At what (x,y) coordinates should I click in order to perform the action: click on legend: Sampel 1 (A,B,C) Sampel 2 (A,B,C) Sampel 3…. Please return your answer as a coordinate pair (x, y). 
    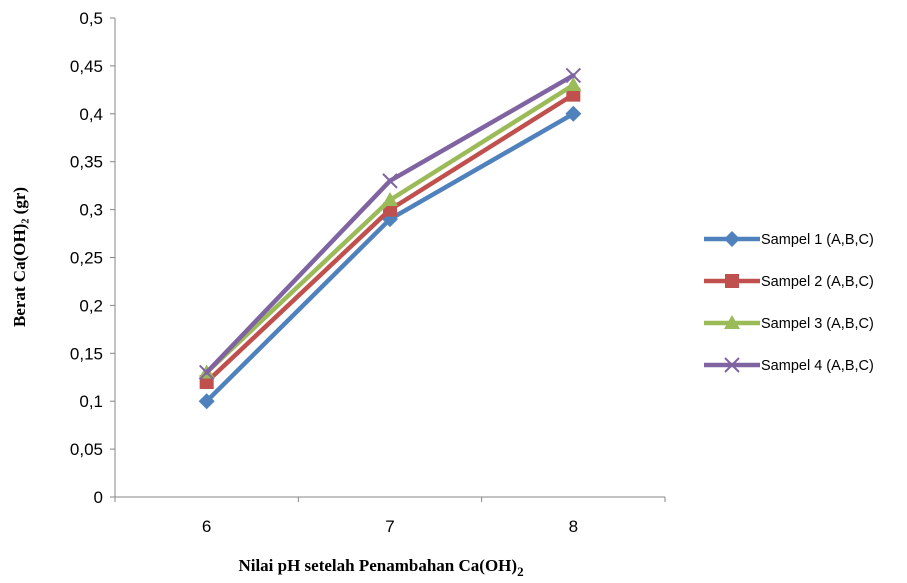
    Looking at the image, I should click on (789, 302).